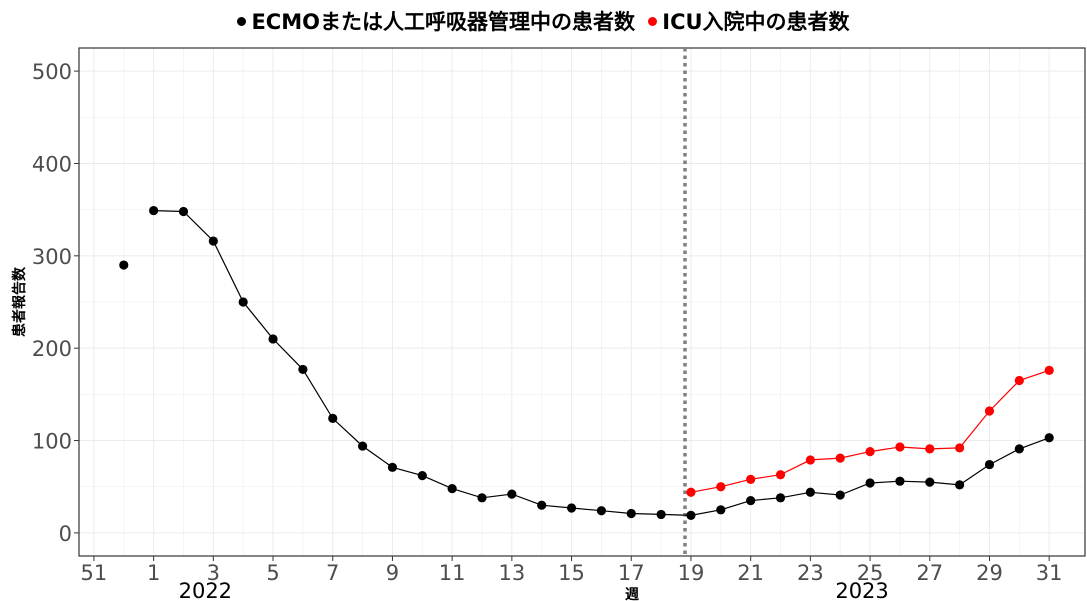 The image size is (1087, 601). What do you see at coordinates (989, 573) in the screenshot?
I see `x-tick-label: 29` at bounding box center [989, 573].